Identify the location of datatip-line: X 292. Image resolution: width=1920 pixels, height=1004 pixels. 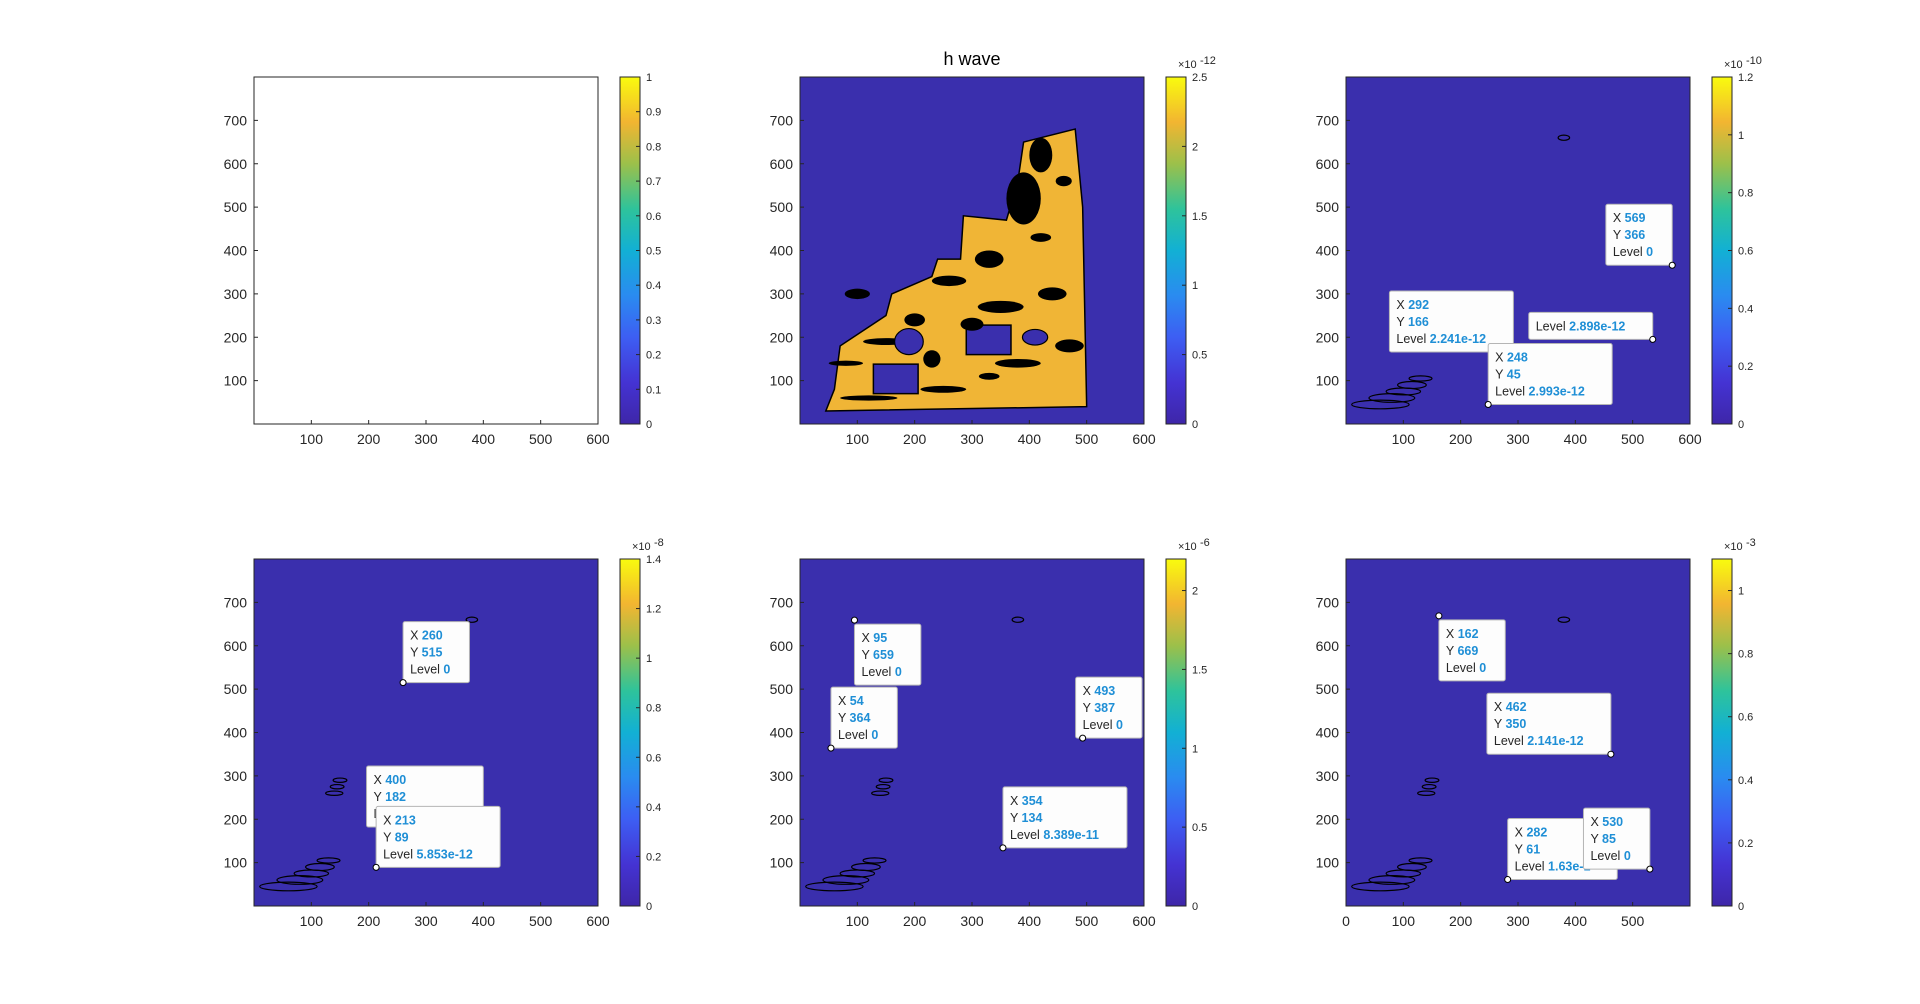
(1412, 305).